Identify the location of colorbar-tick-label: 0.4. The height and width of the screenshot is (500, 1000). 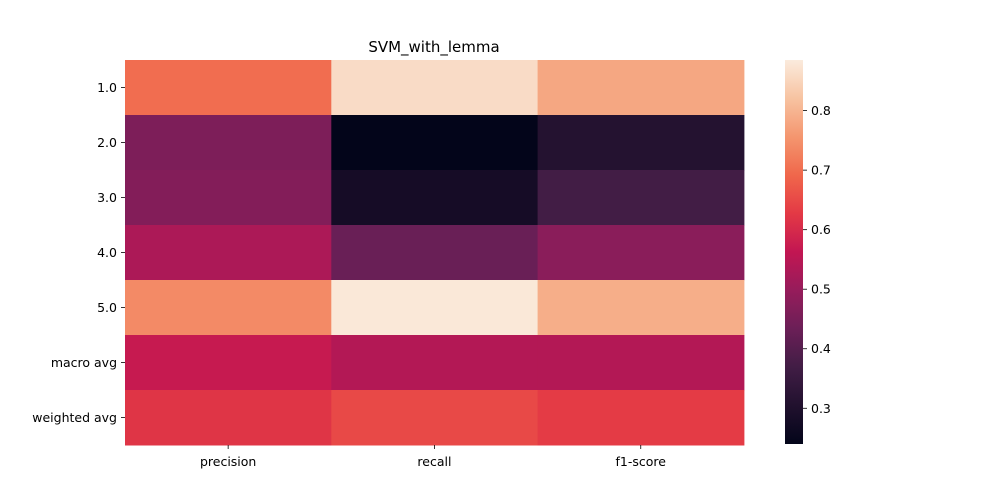
(821, 348).